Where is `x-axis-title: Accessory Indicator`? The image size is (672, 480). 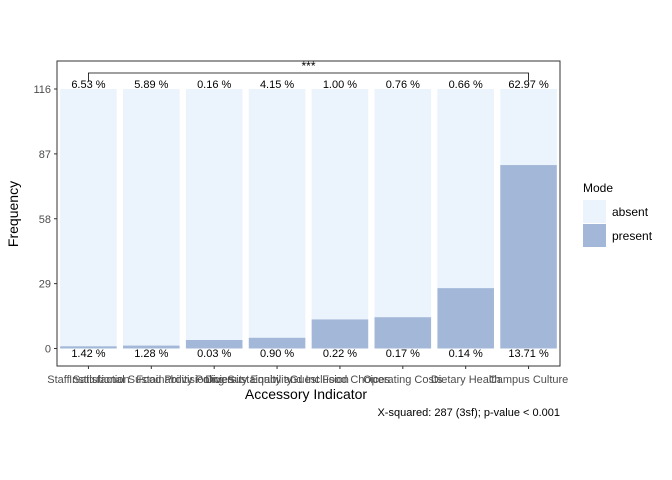 x-axis-title: Accessory Indicator is located at coordinates (306, 394).